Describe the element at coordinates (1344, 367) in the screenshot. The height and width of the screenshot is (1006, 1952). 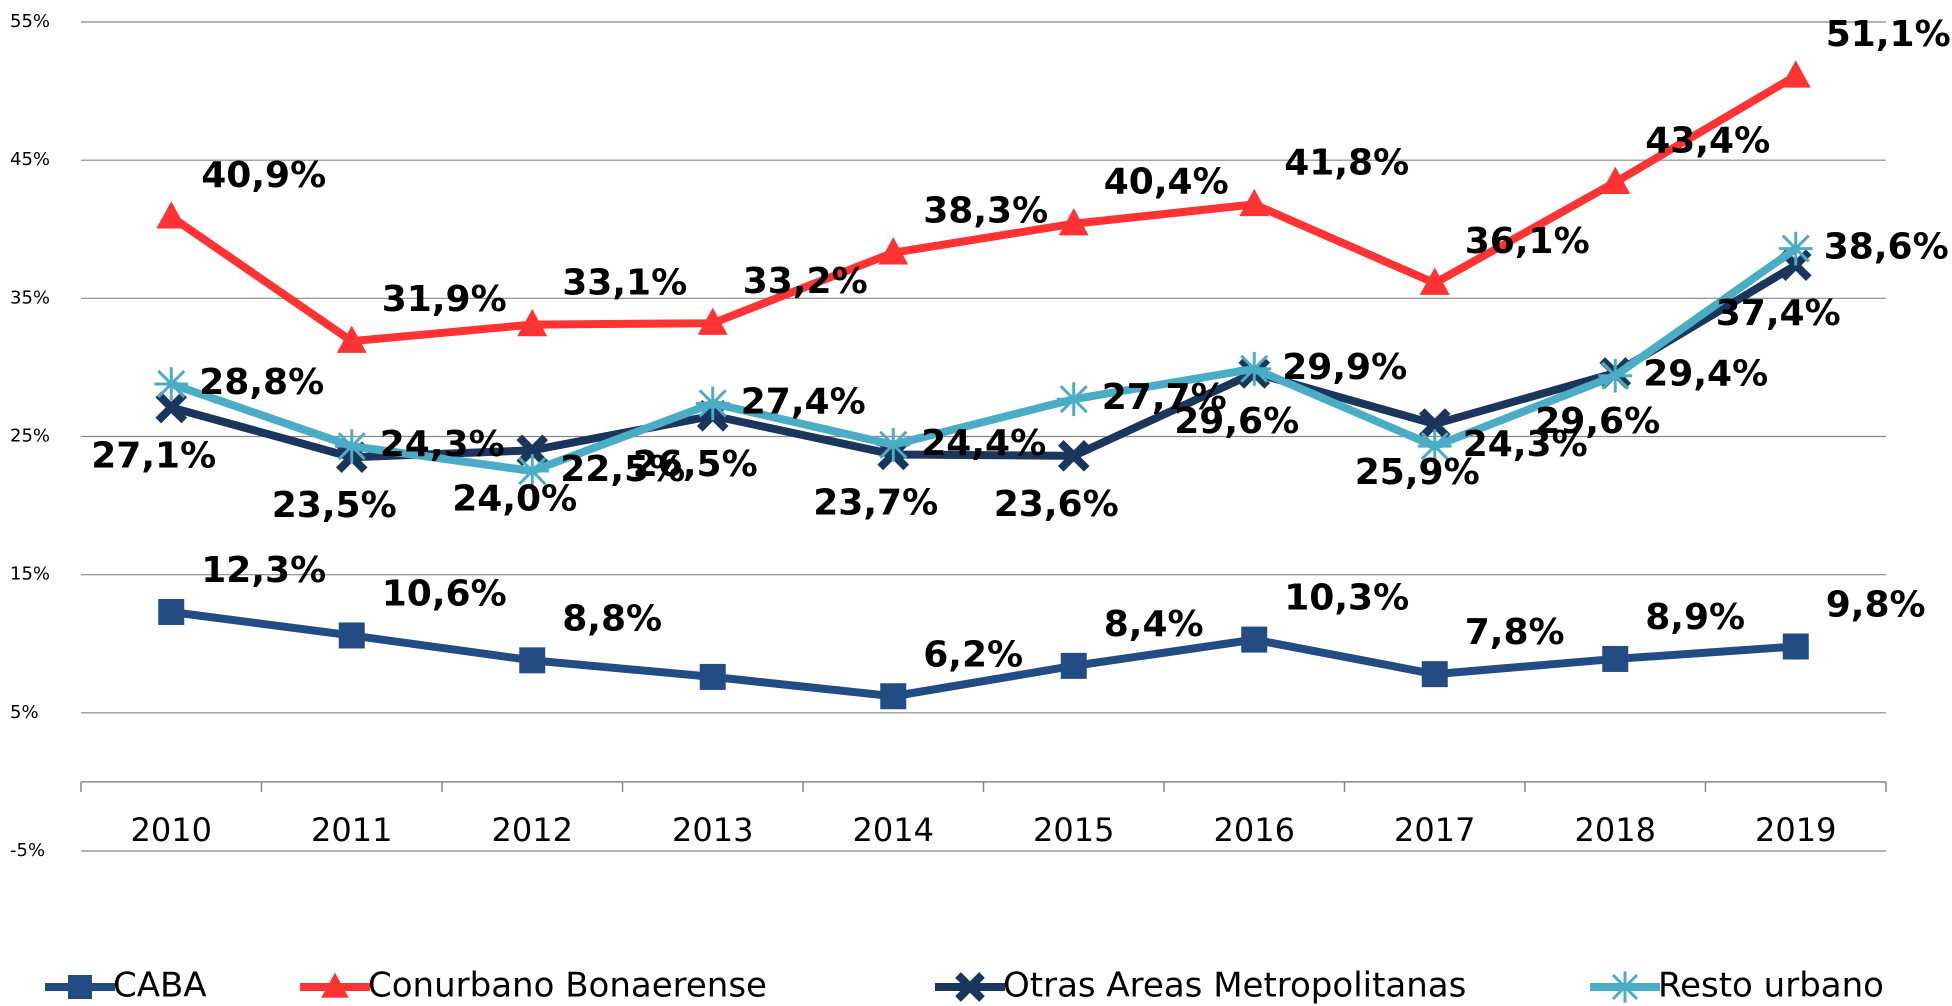
I see `data-label: 29,9%` at that location.